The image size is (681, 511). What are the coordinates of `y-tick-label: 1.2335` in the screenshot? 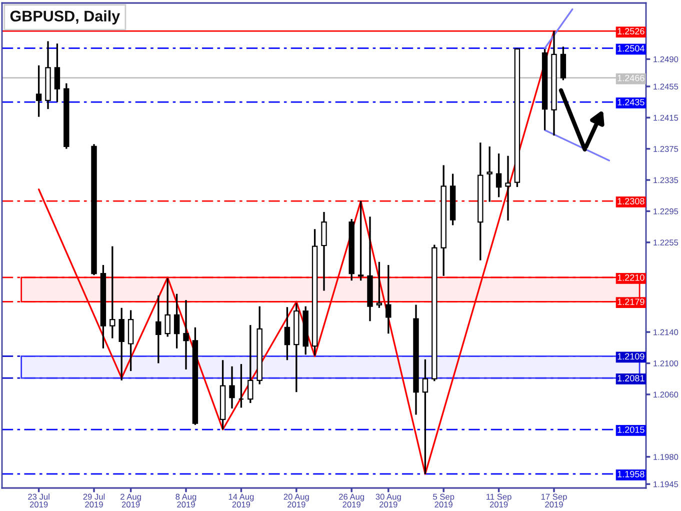 It's located at (666, 180).